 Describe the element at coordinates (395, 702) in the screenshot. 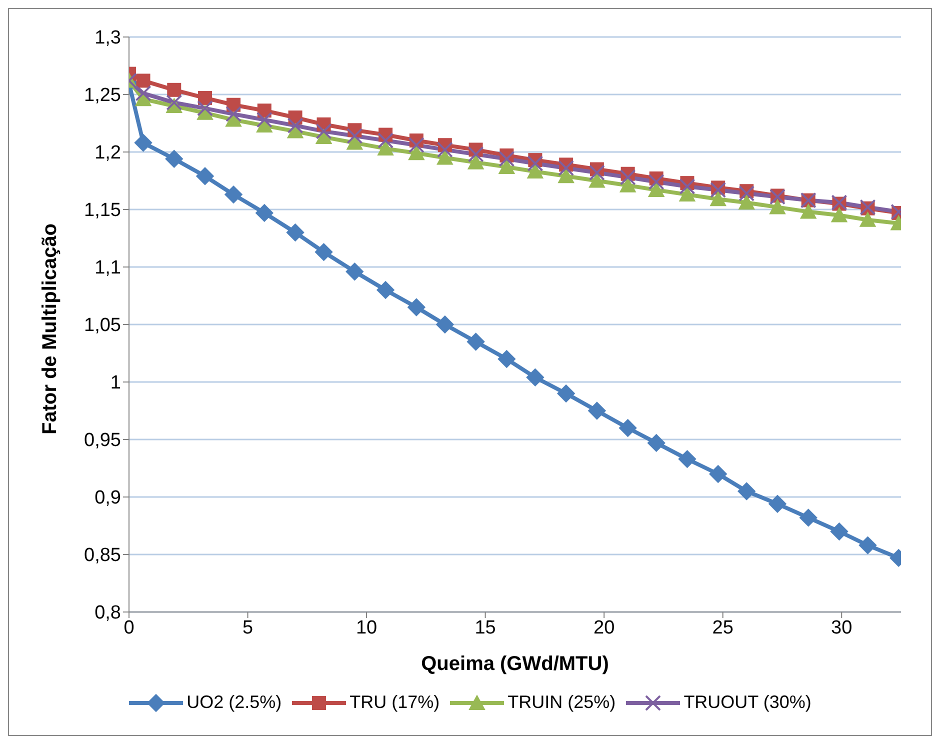

I see `legend-label: TRU (17%)` at that location.